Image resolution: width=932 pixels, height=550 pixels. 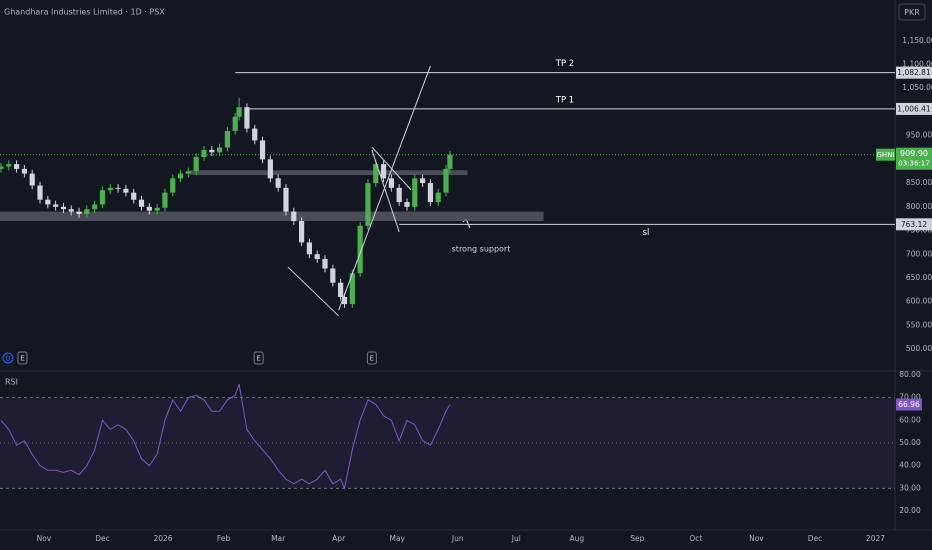 What do you see at coordinates (919, 206) in the screenshot?
I see `y-tick-label: 800.00` at bounding box center [919, 206].